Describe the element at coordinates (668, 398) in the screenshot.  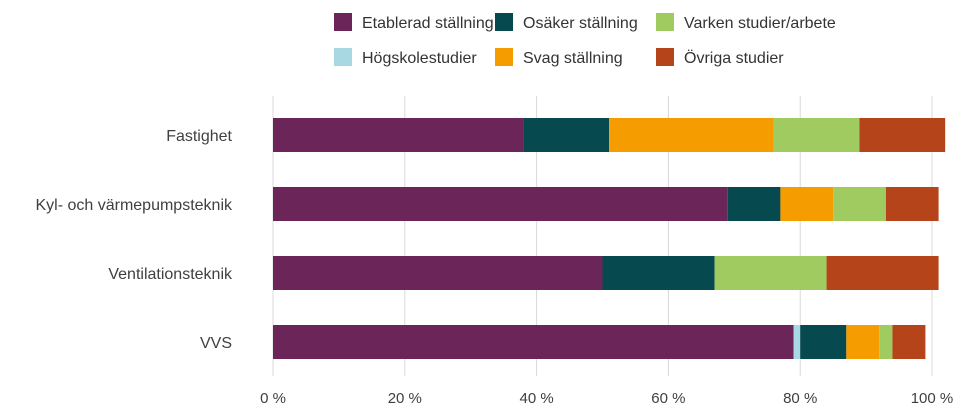
I see `x-tick-label: 60 %` at that location.